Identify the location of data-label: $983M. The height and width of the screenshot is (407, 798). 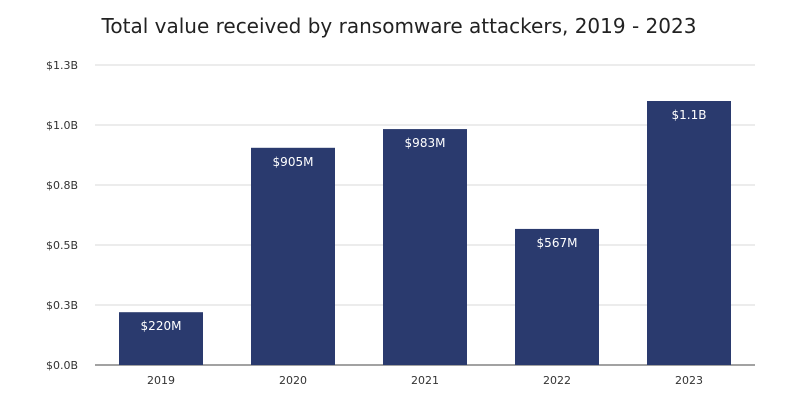
(425, 143).